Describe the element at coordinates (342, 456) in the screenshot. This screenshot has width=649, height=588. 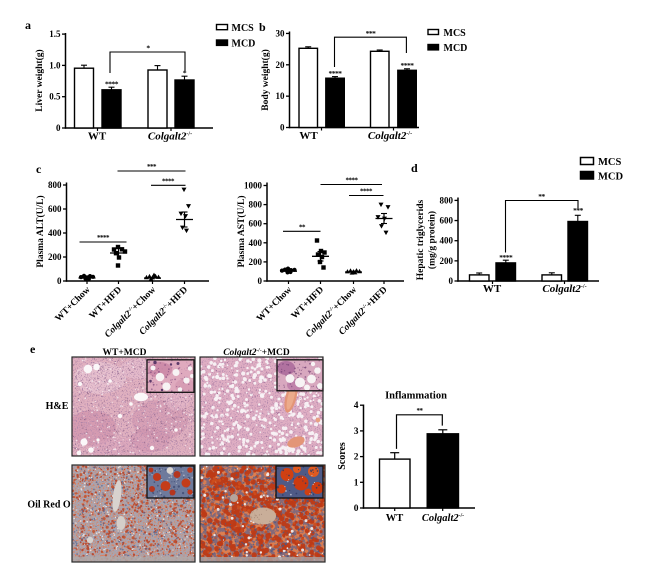
I see `svg-text: Scores` at that location.